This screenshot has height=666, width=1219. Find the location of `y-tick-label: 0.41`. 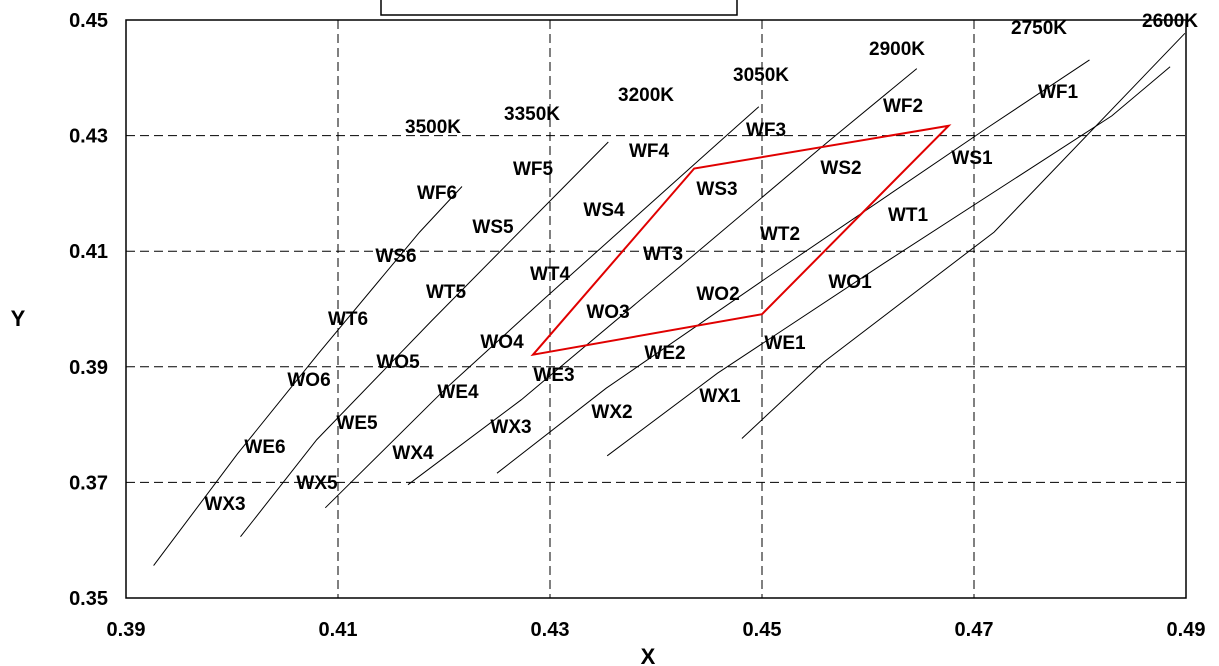

y-tick-label: 0.41 is located at coordinates (88, 252).